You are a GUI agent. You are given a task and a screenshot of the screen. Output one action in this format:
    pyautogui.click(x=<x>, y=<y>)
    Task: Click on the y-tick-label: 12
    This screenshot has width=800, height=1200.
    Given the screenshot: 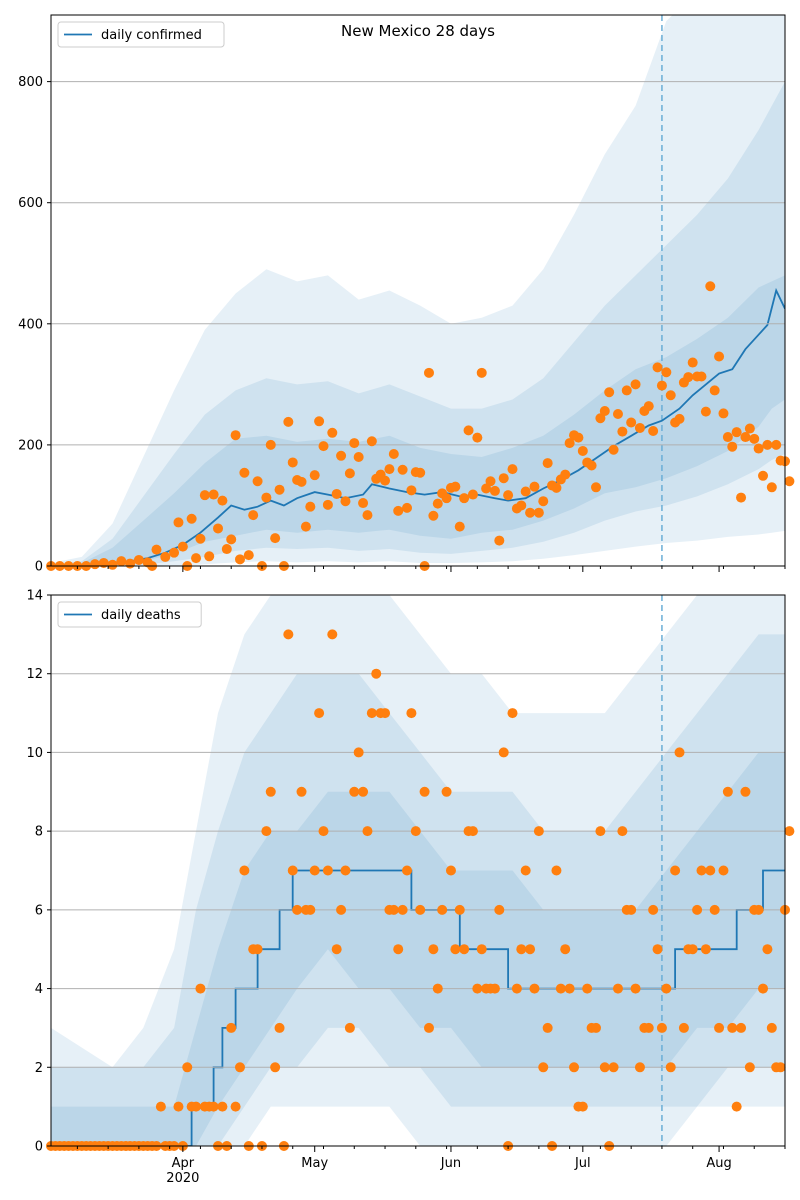 What is the action you would take?
    pyautogui.click(x=34, y=674)
    